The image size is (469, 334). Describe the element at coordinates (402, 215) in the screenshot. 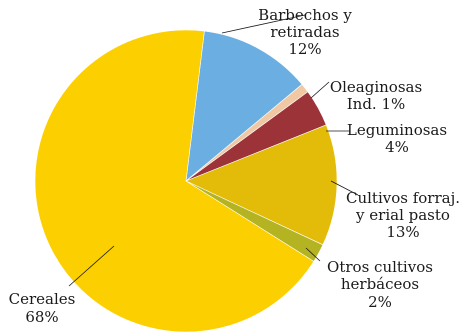

I see `slice-label-cultivos-line2: y erial pasto` at that location.